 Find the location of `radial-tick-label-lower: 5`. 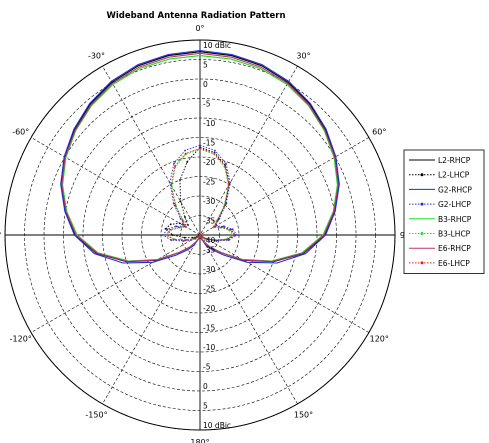

radial-tick-label-lower: 5 is located at coordinates (205, 406).